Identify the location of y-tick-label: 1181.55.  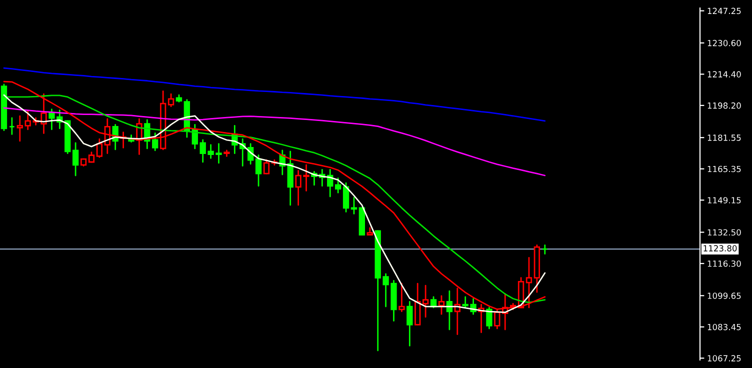
(724, 137).